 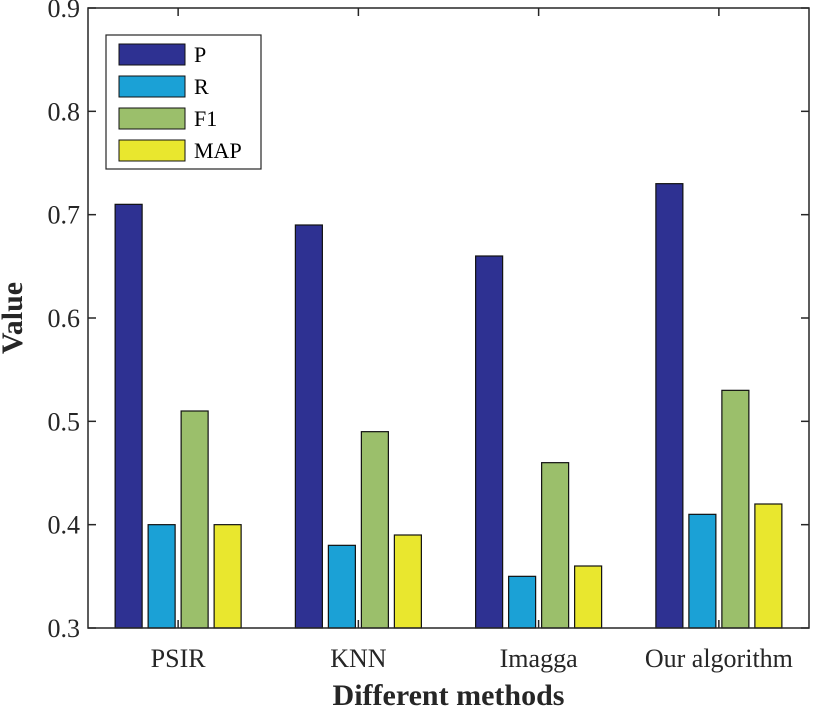 I want to click on bar-map-psir, so click(x=227, y=576).